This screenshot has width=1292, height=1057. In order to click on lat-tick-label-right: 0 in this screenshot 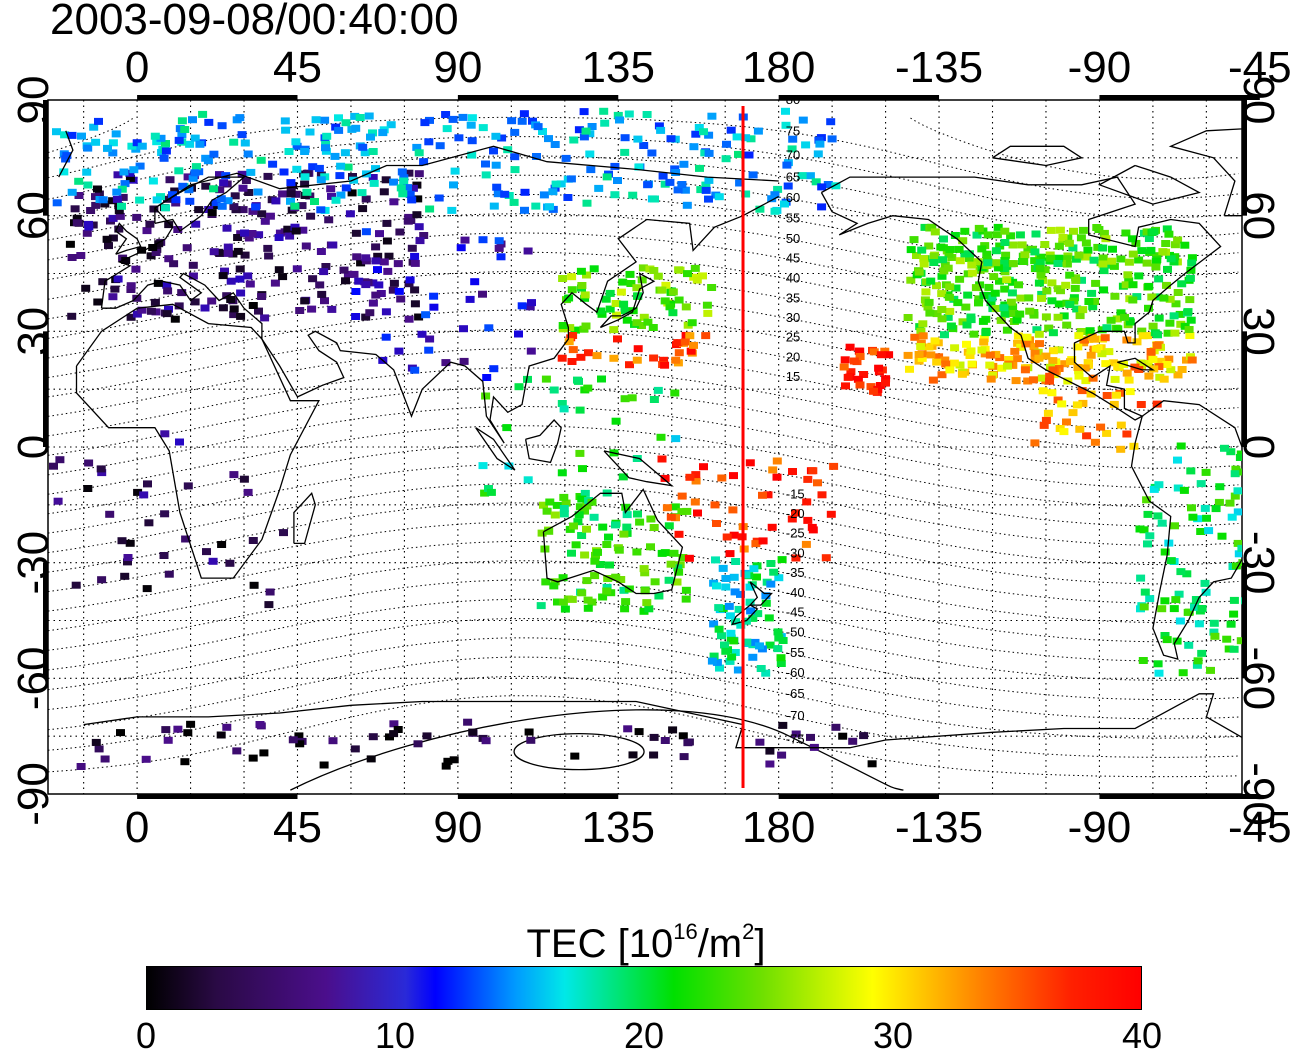, I will do `click(1258, 447)`.